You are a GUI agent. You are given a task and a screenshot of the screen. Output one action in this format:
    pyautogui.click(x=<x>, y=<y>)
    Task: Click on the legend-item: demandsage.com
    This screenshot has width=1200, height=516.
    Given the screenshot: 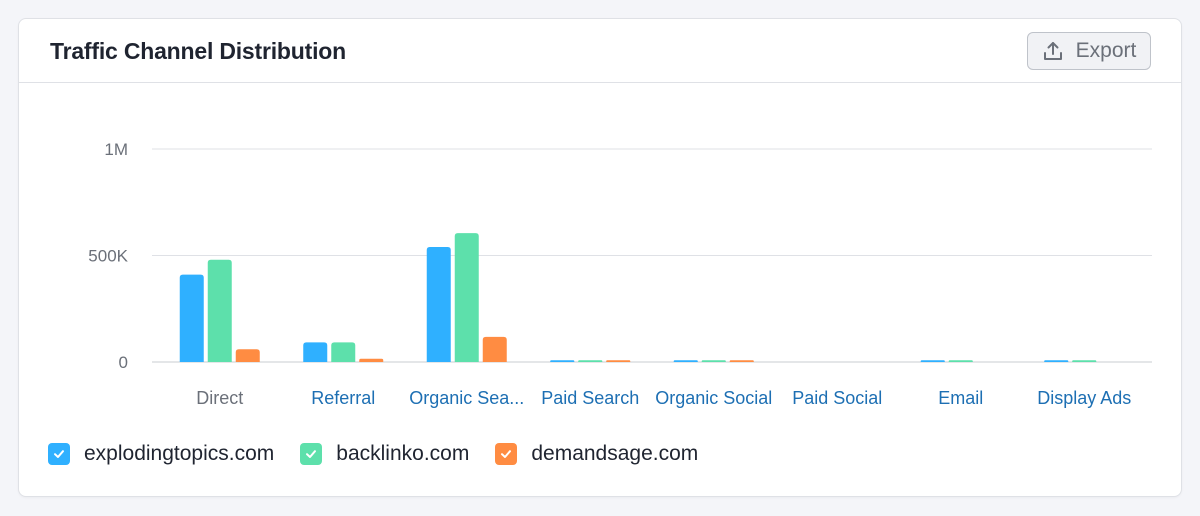 What is the action you would take?
    pyautogui.click(x=596, y=454)
    